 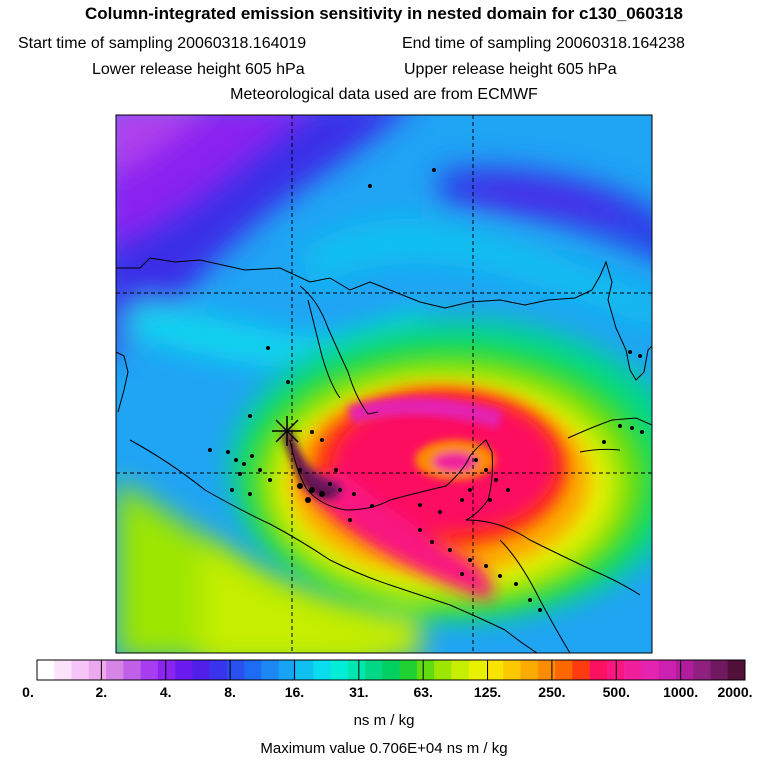 What do you see at coordinates (28, 692) in the screenshot?
I see `colorbar-tick-label: 0.` at bounding box center [28, 692].